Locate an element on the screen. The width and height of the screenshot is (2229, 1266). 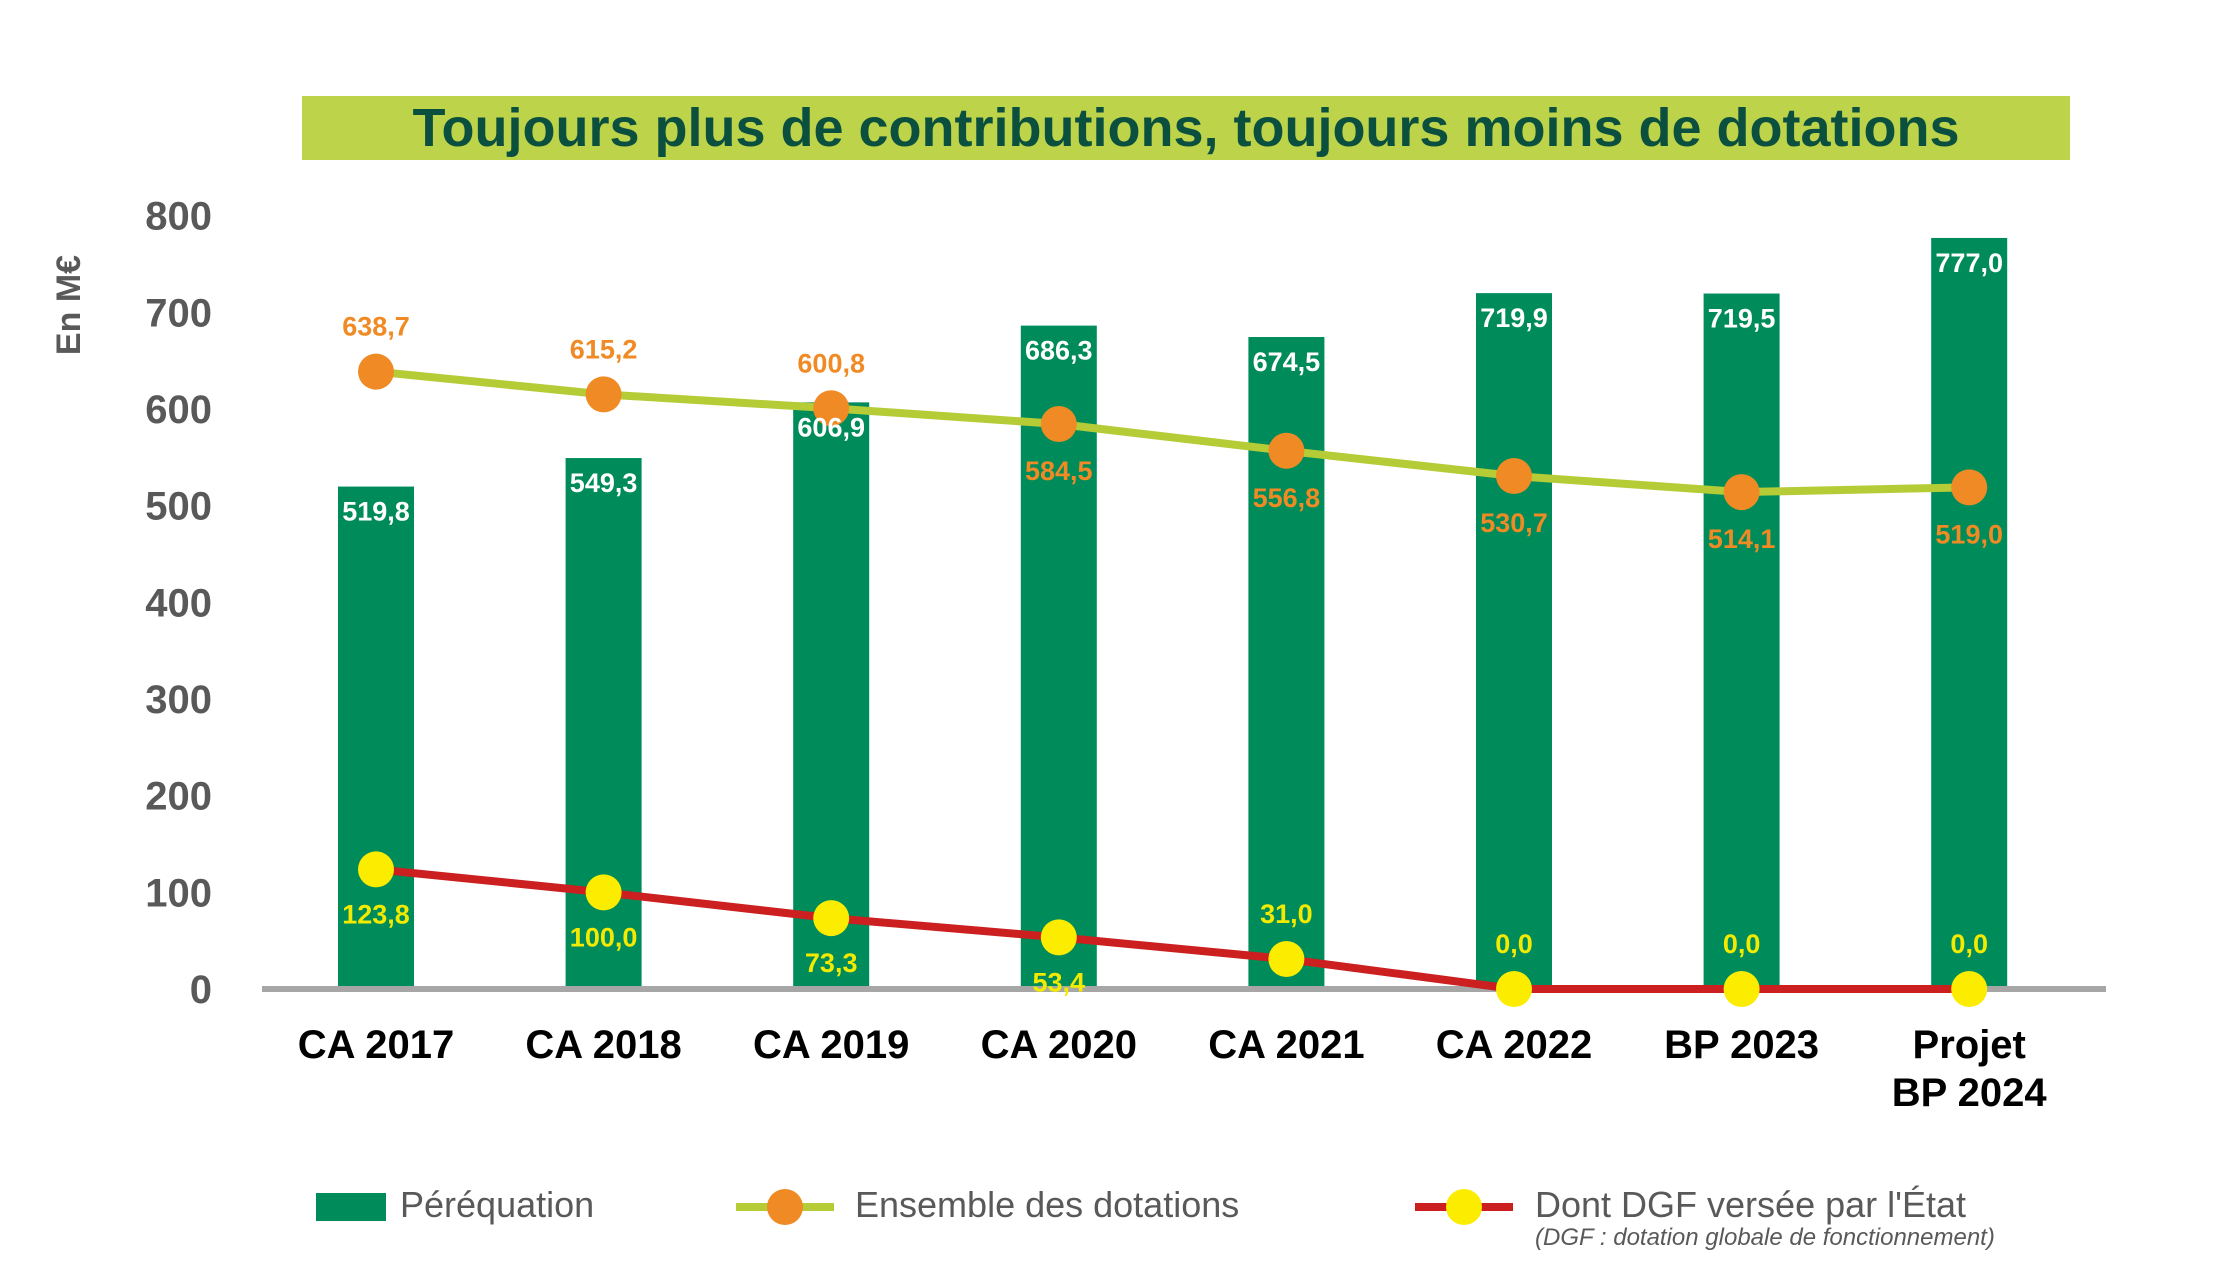
dotations-value-label: 519,0 is located at coordinates (1969, 534).